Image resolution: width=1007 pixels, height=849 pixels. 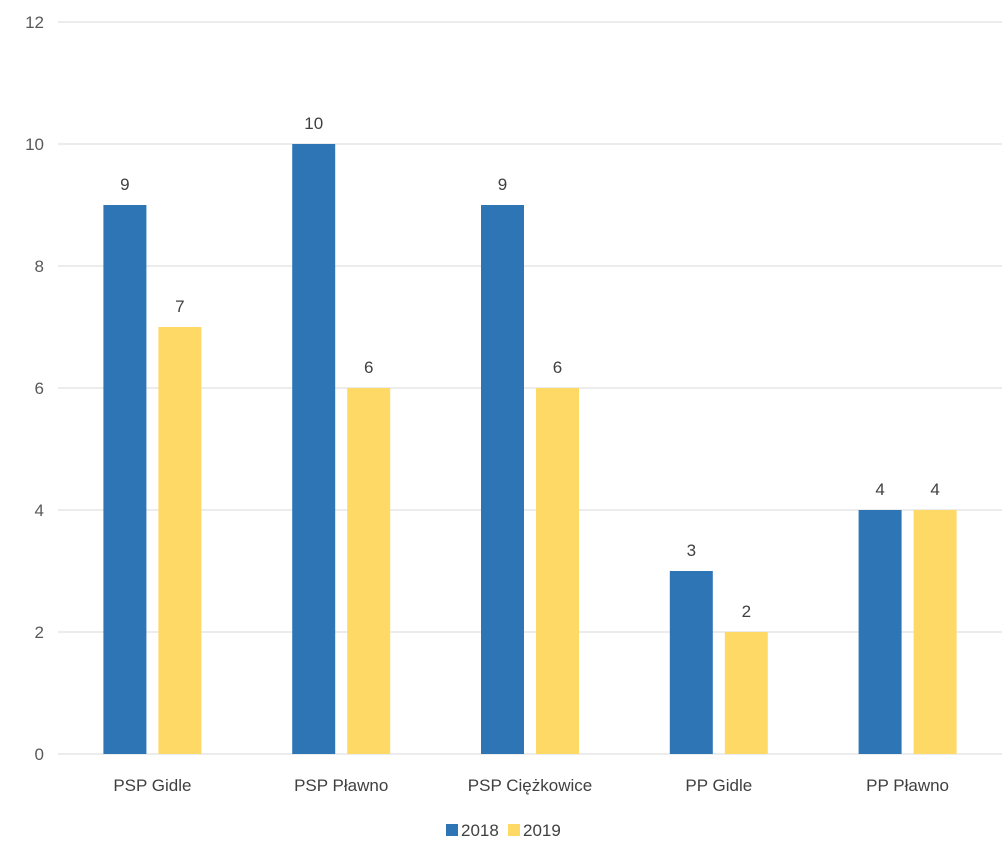 I want to click on data-label-2018-3: 9, so click(x=502, y=184).